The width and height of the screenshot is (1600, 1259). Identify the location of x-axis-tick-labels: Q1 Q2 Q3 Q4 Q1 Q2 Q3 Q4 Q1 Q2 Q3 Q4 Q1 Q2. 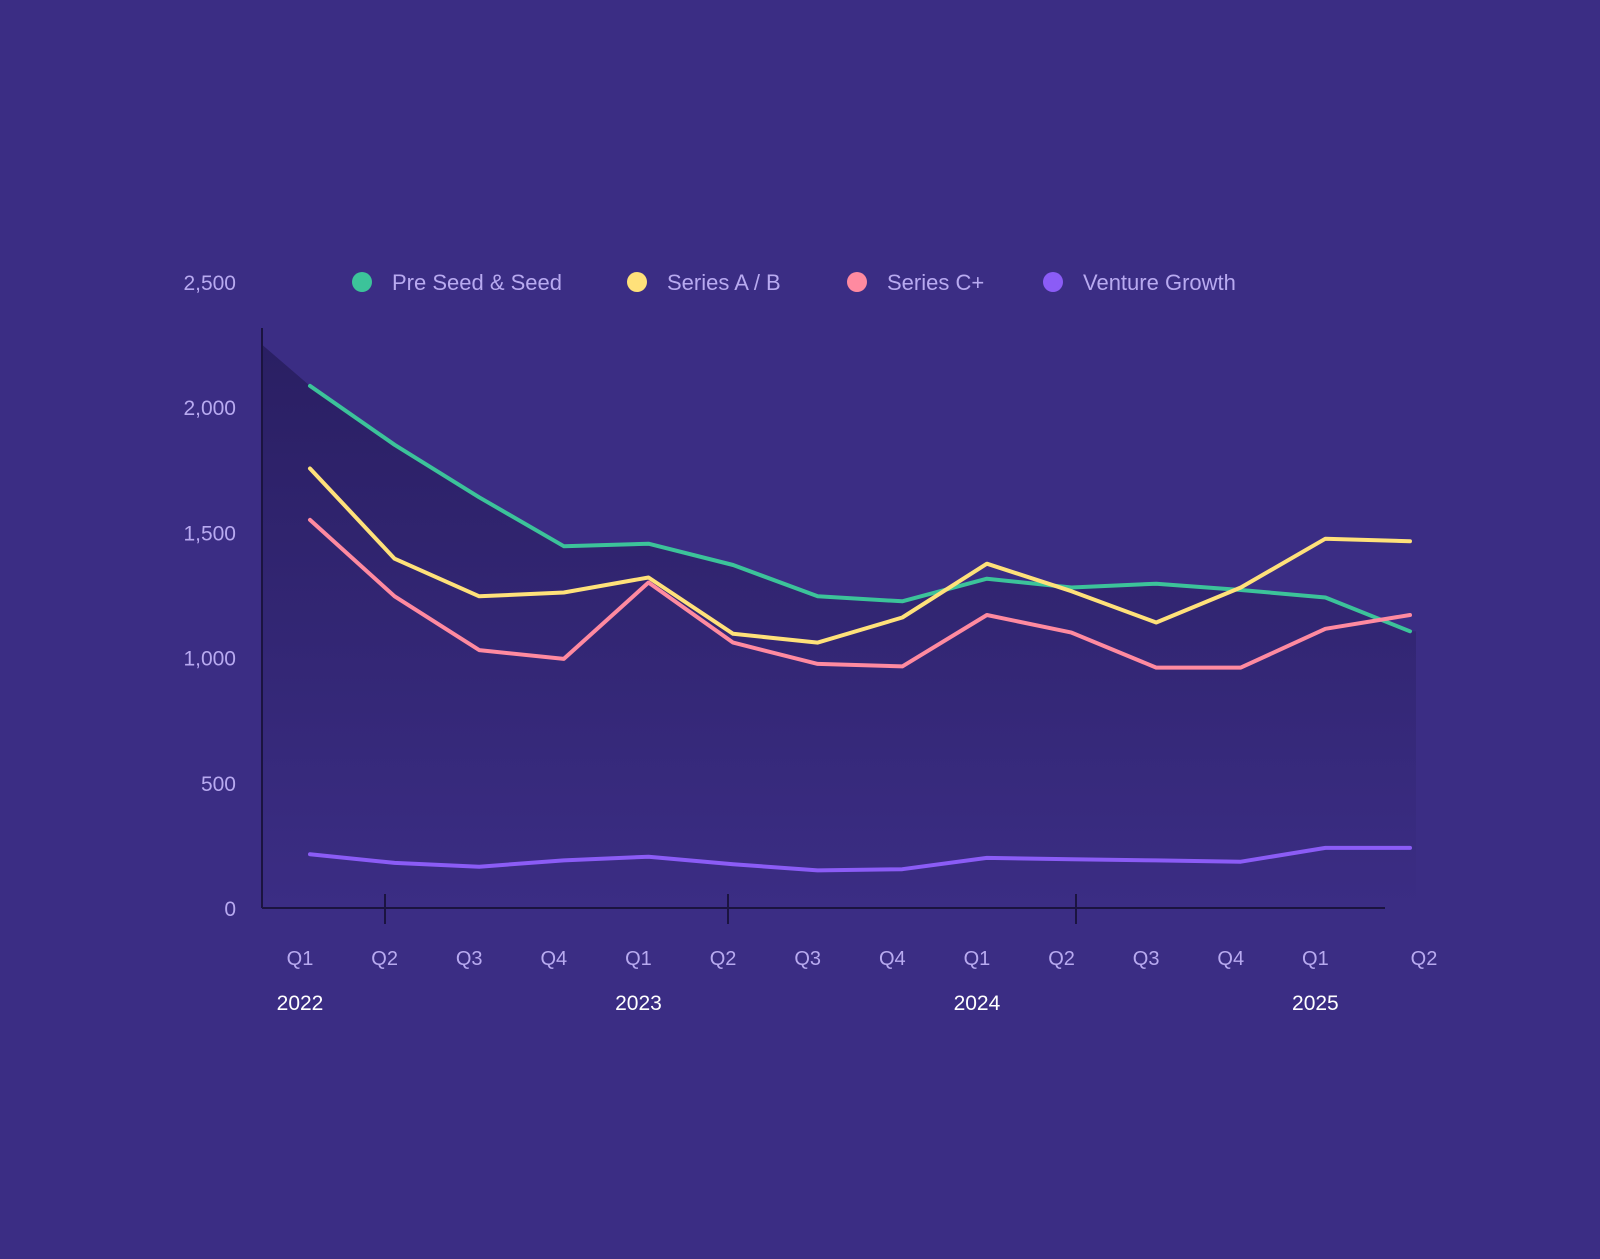
(862, 959).